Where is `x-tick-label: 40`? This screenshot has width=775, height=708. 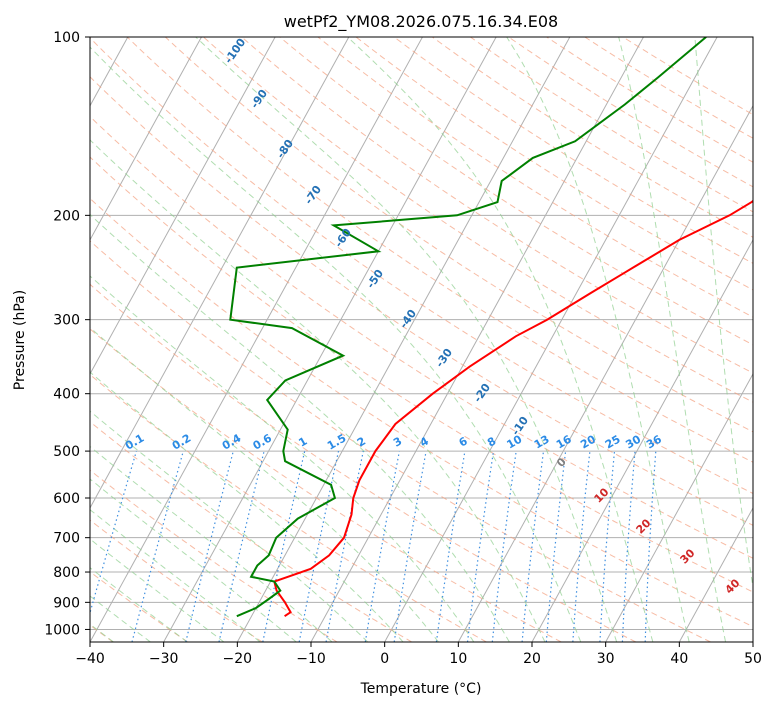
x-tick-label: 40 is located at coordinates (679, 659).